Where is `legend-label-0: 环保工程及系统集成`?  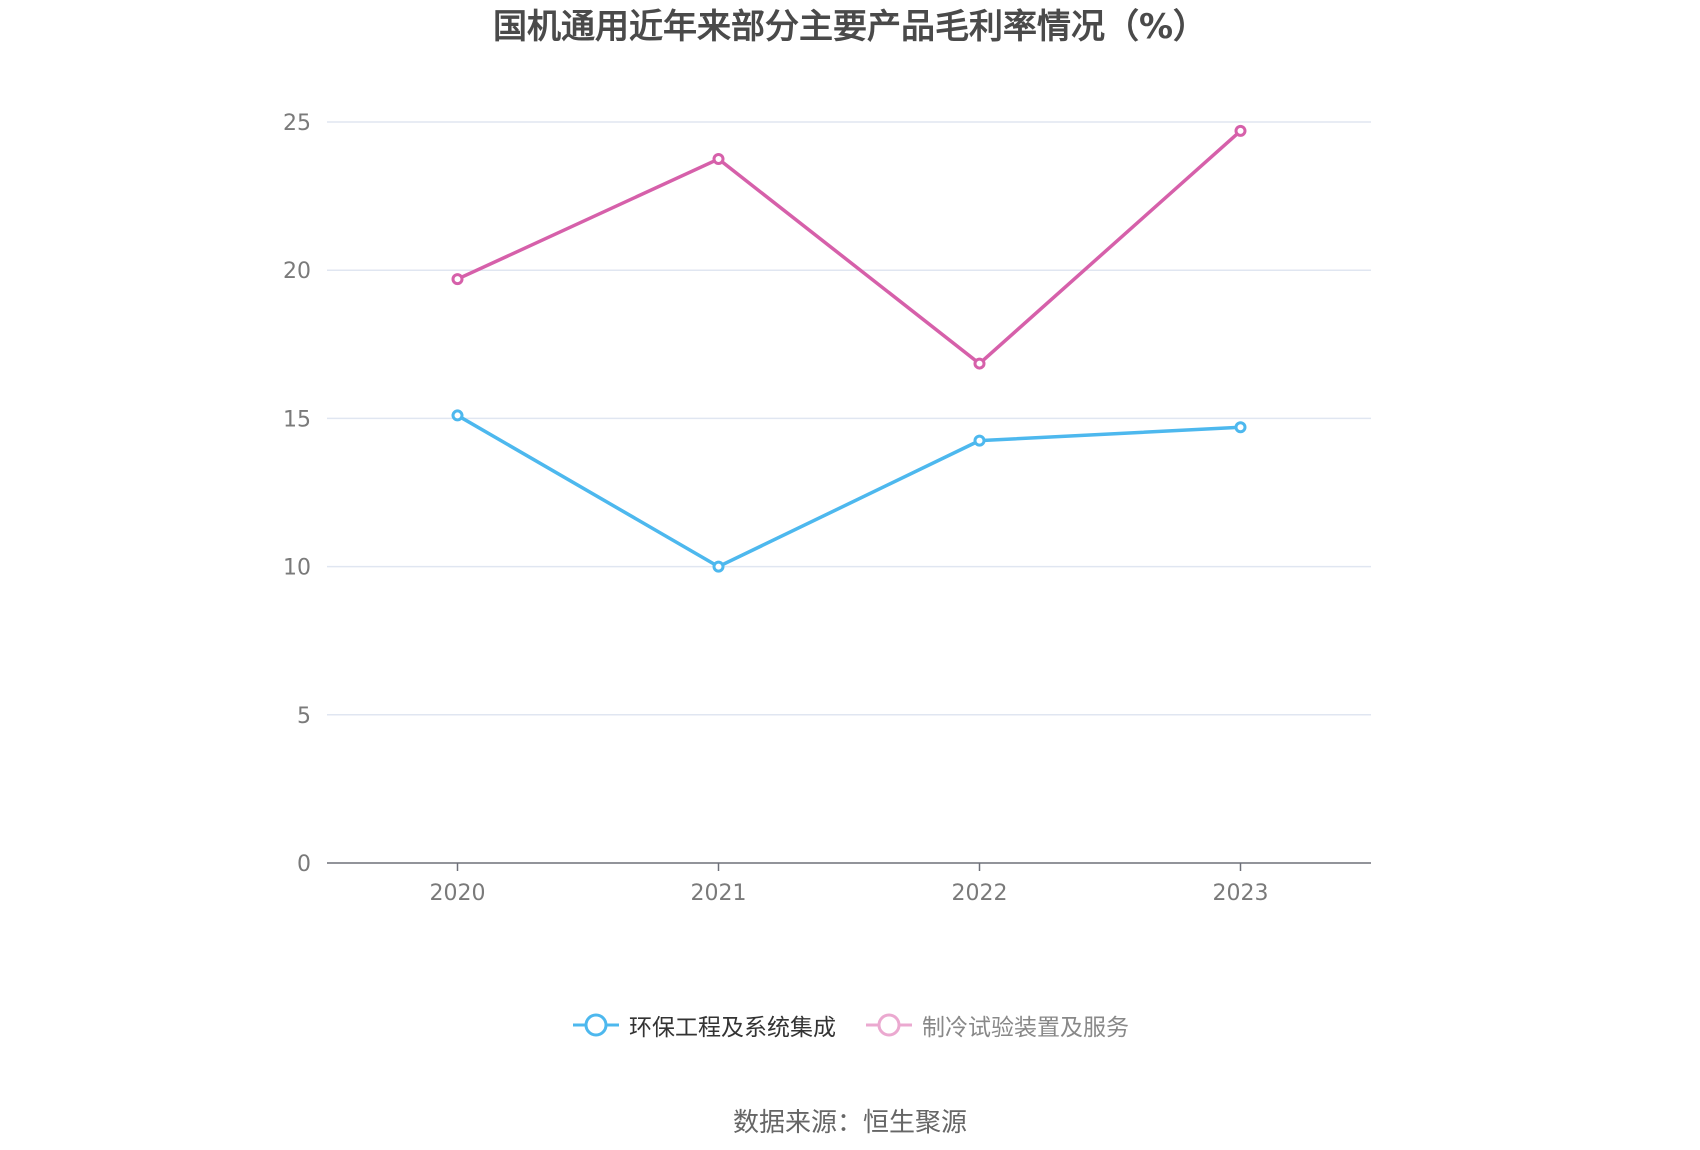 legend-label-0: 环保工程及系统集成 is located at coordinates (732, 1028).